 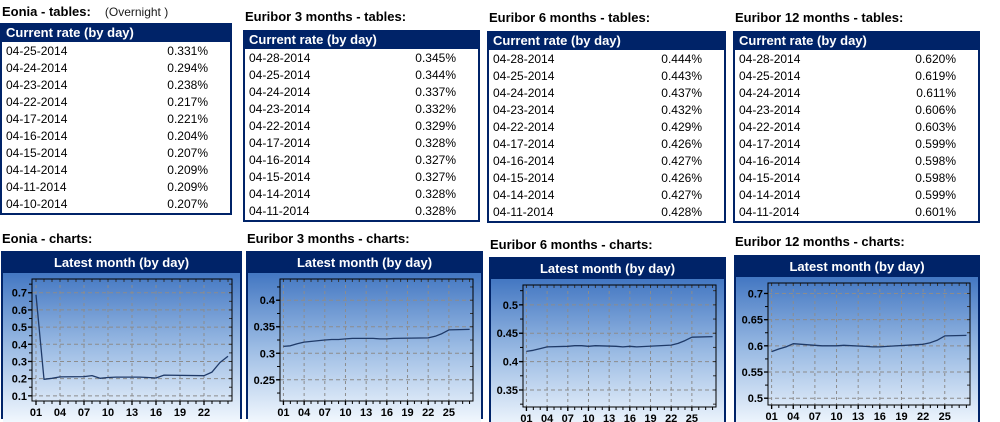 What do you see at coordinates (187, 51) in the screenshot?
I see `rate-cell: 0.331%` at bounding box center [187, 51].